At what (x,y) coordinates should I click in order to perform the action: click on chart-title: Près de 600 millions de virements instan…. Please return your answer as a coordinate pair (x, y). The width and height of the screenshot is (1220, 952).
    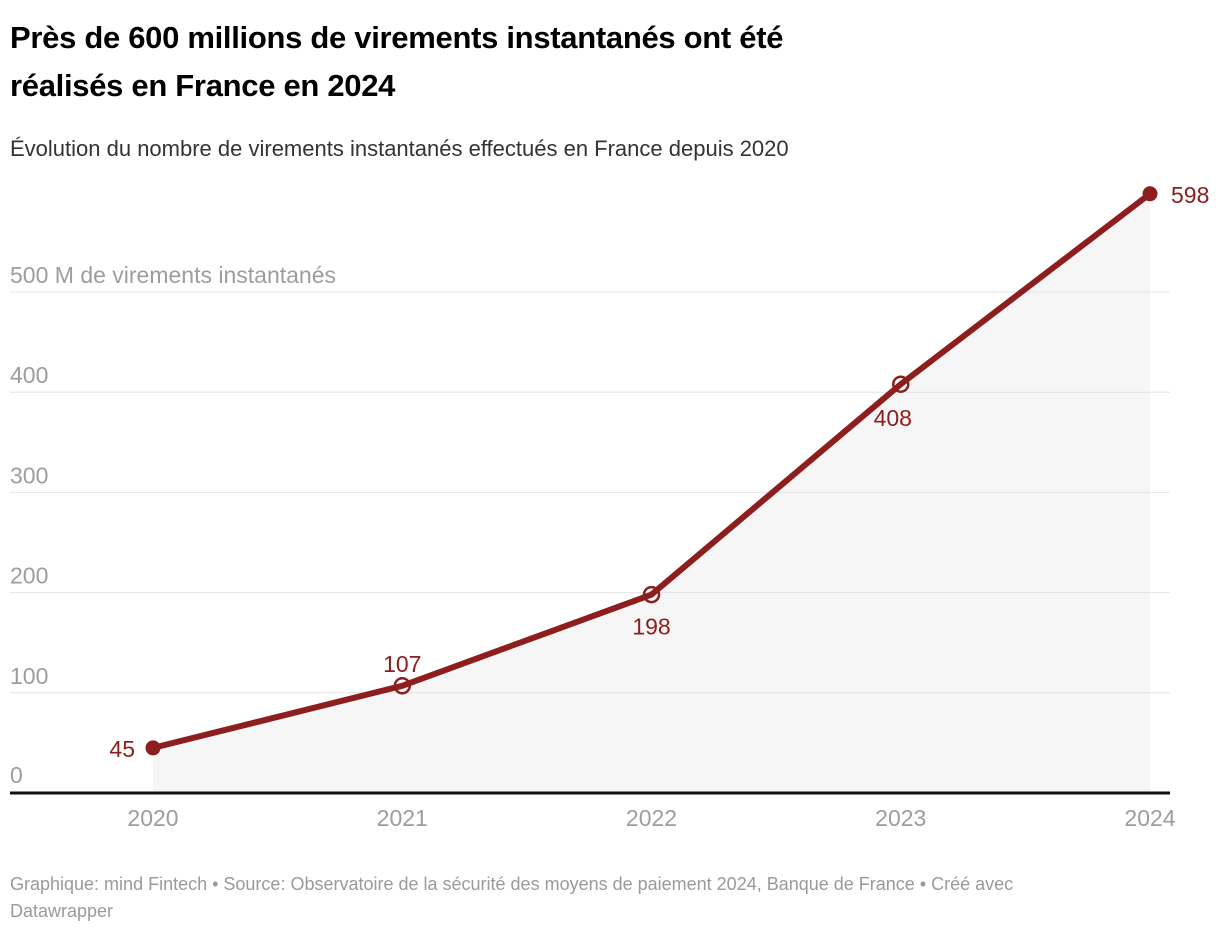
    Looking at the image, I should click on (610, 62).